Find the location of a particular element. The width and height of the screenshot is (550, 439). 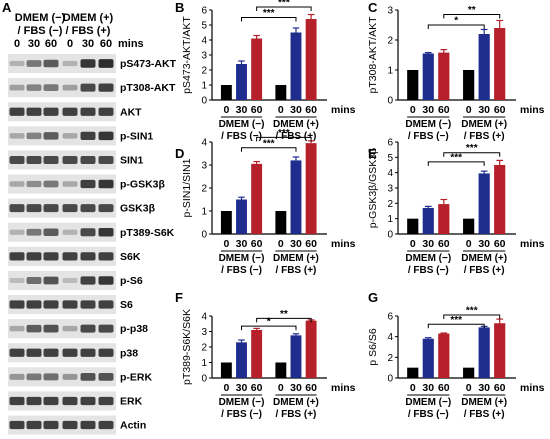

y-axis-label: pS473-AKT/AKT is located at coordinates (187, 55).